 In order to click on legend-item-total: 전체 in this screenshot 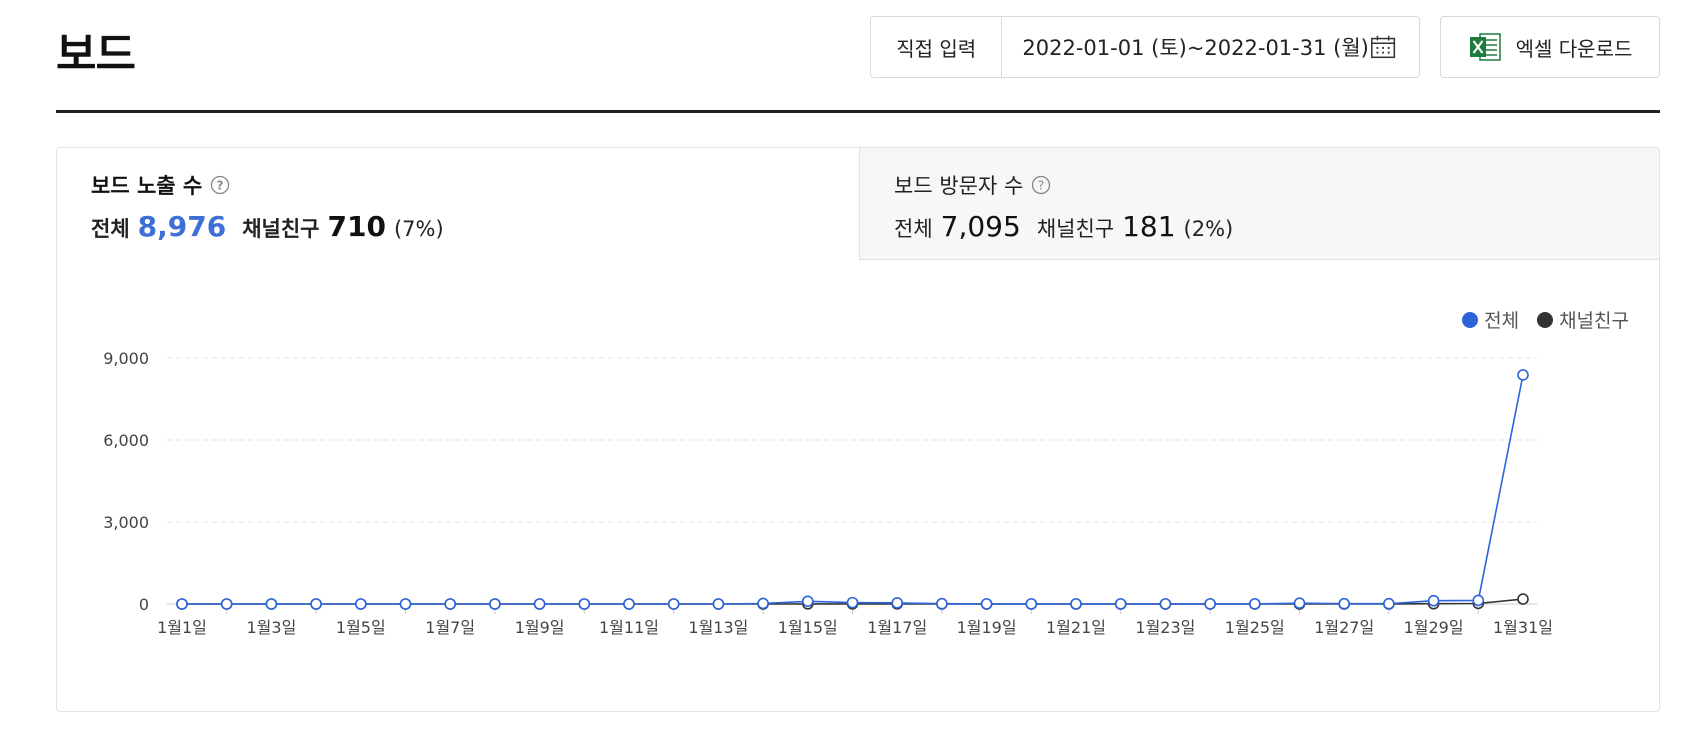, I will do `click(1490, 319)`.